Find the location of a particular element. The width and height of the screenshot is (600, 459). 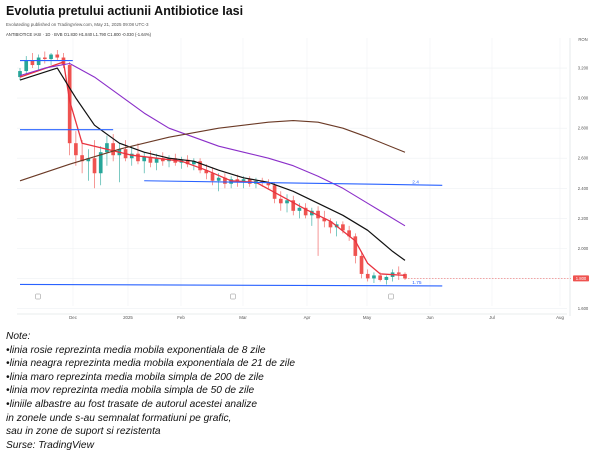

x-tick-label: Apr is located at coordinates (307, 317).